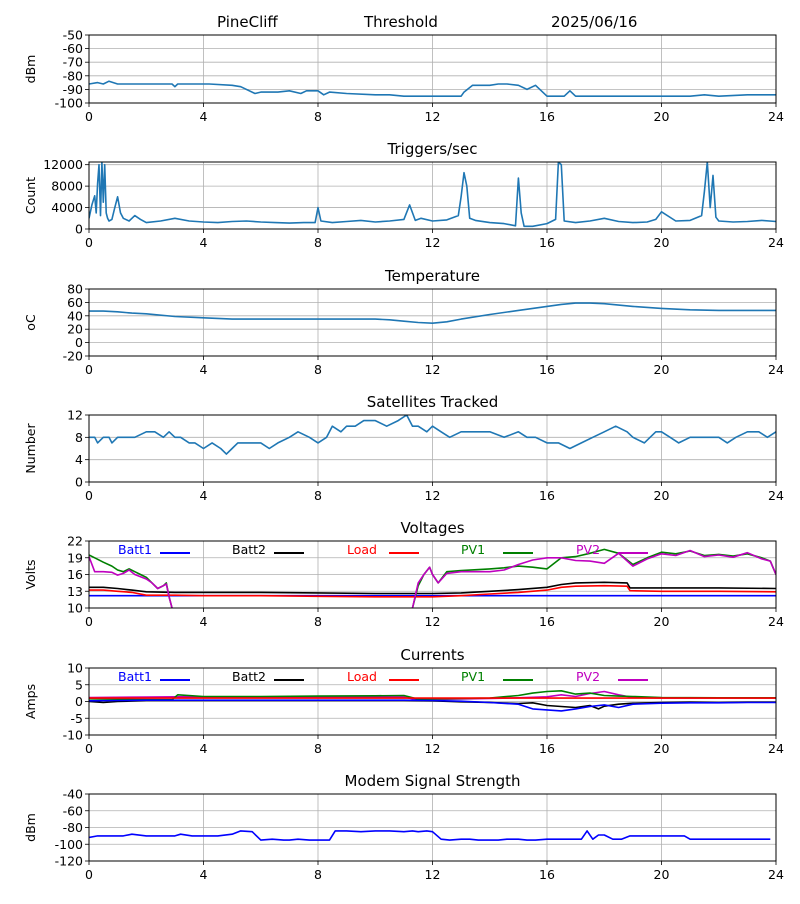 The height and width of the screenshot is (904, 800). Describe the element at coordinates (75, 315) in the screenshot. I see `y-tick-label: 40` at that location.